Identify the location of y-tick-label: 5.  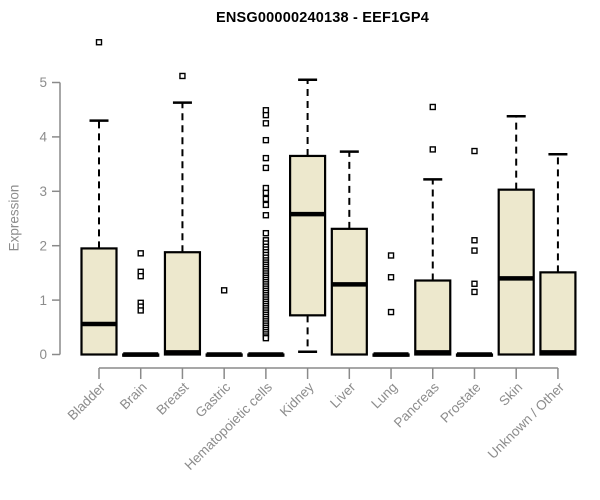
(43, 82).